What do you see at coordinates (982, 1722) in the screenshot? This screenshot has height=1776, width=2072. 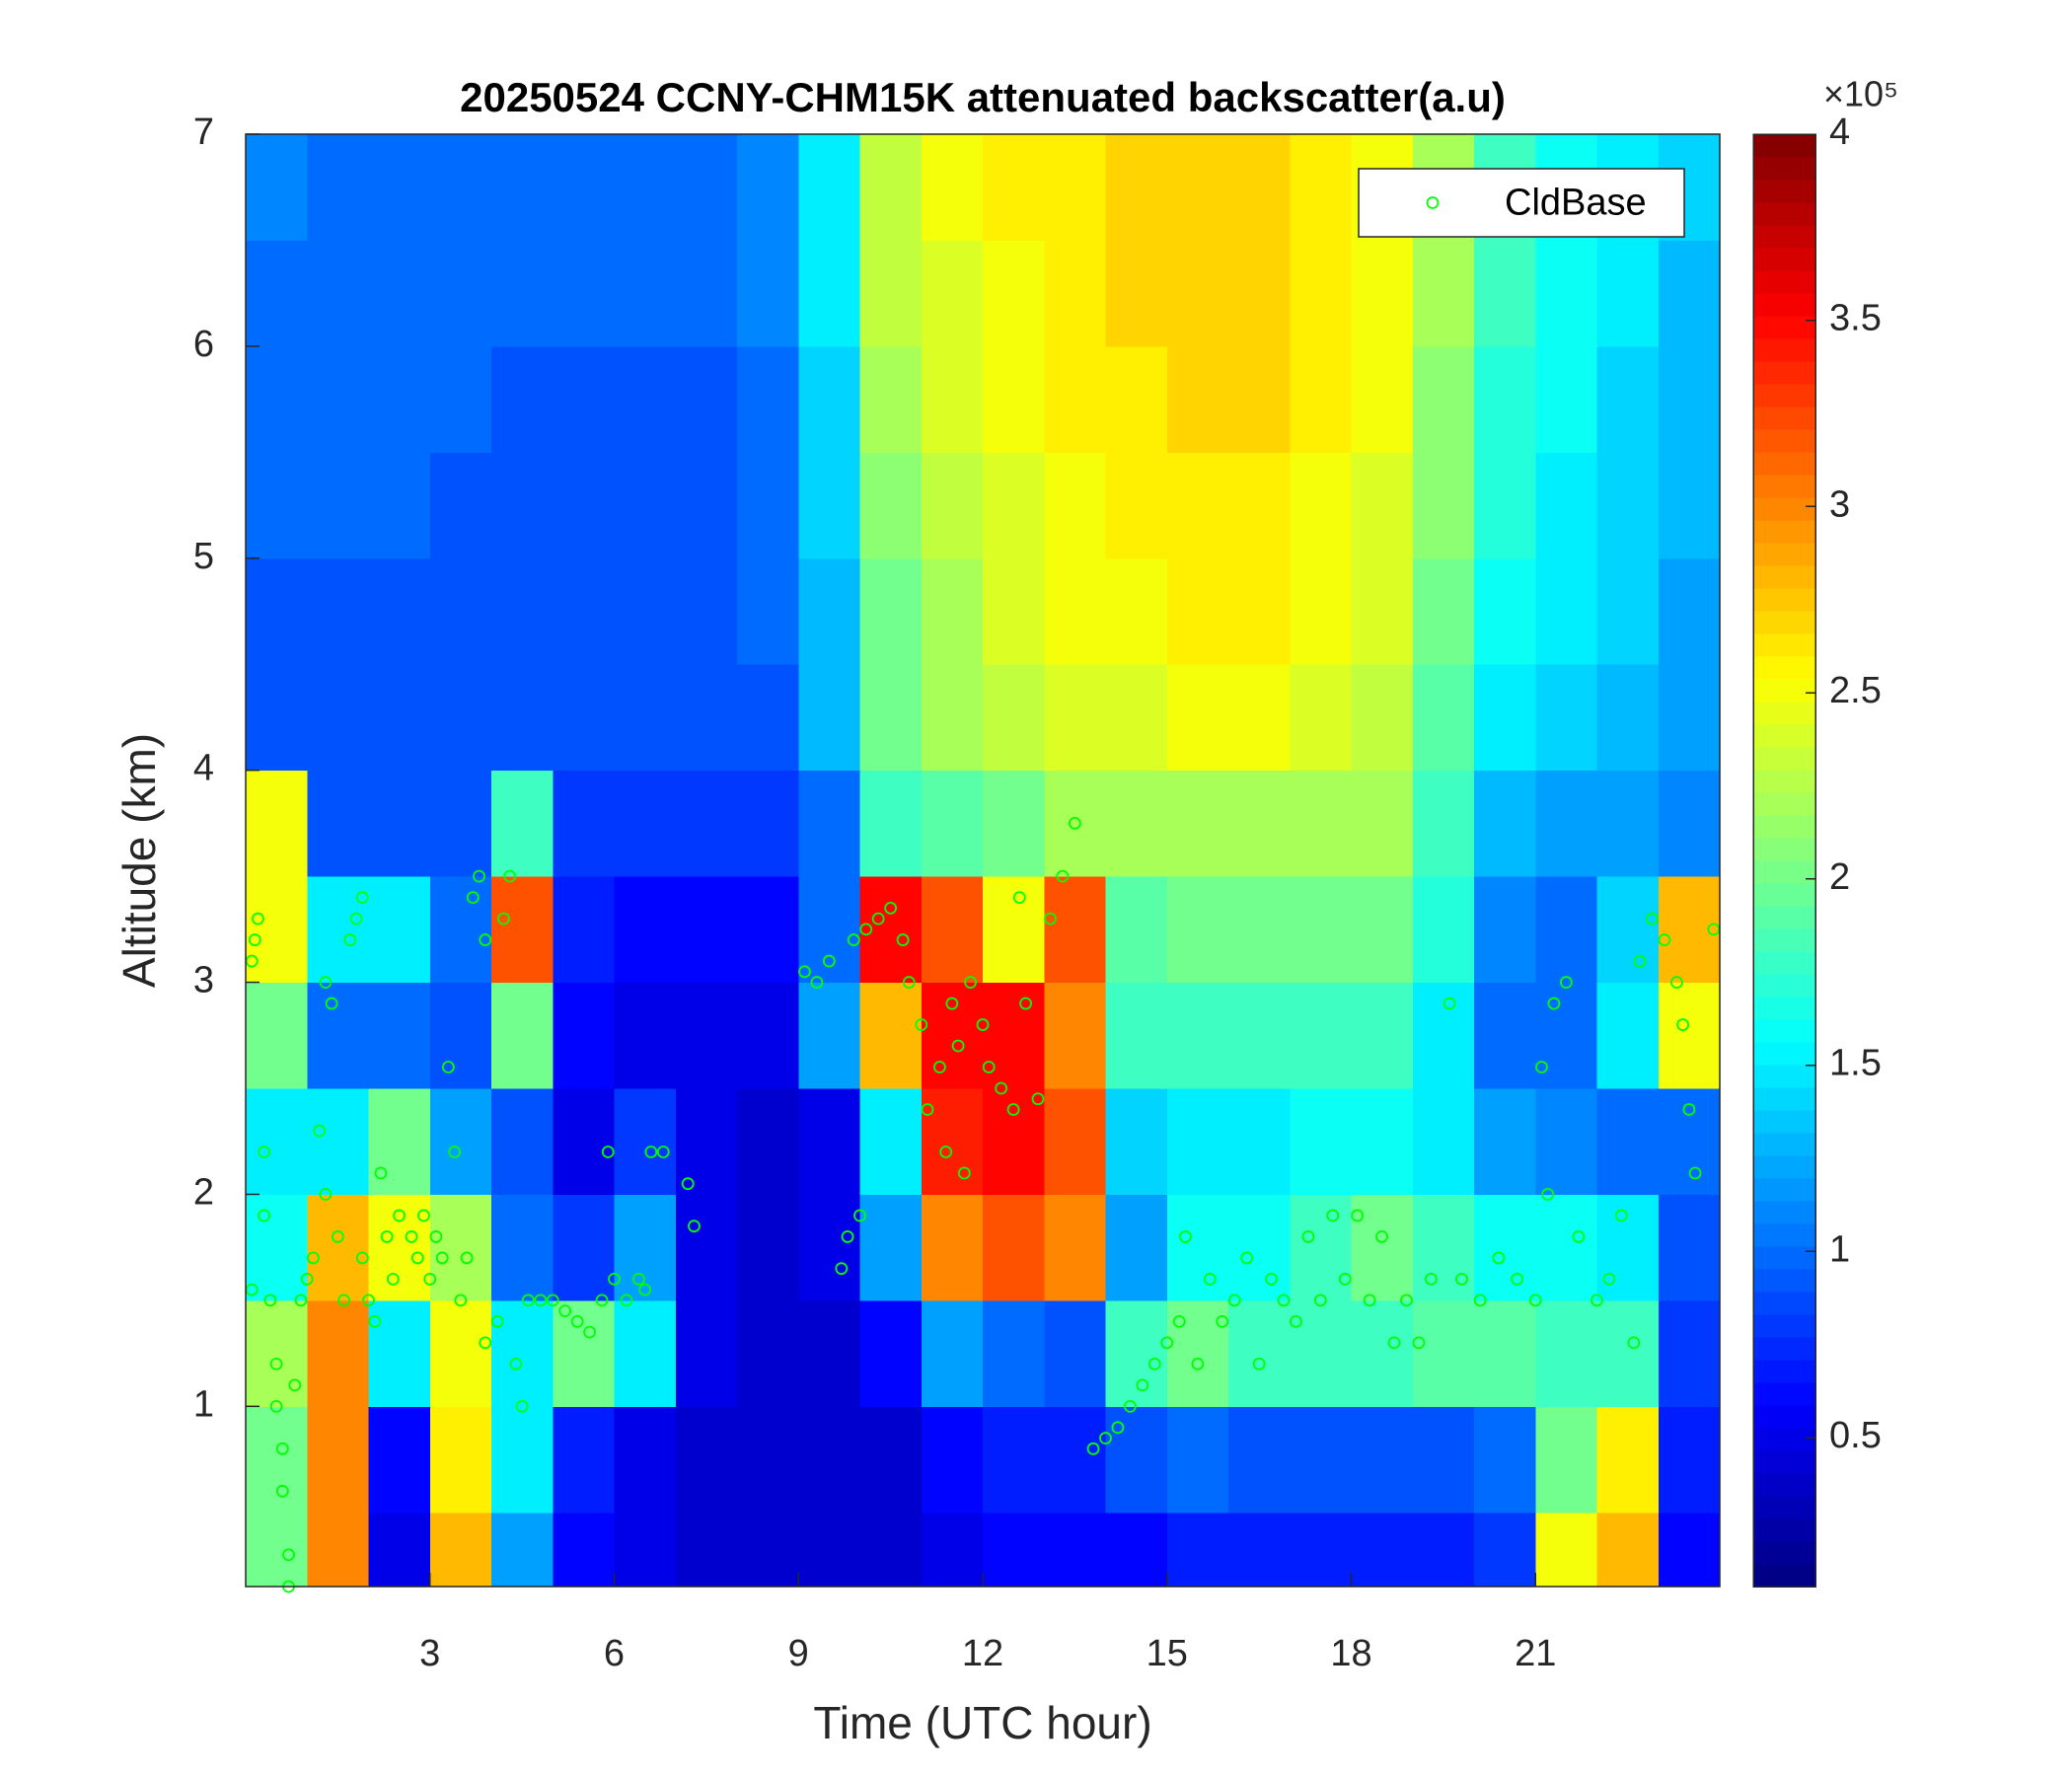 I see `x-axis-label: Time (UTC hour)` at bounding box center [982, 1722].